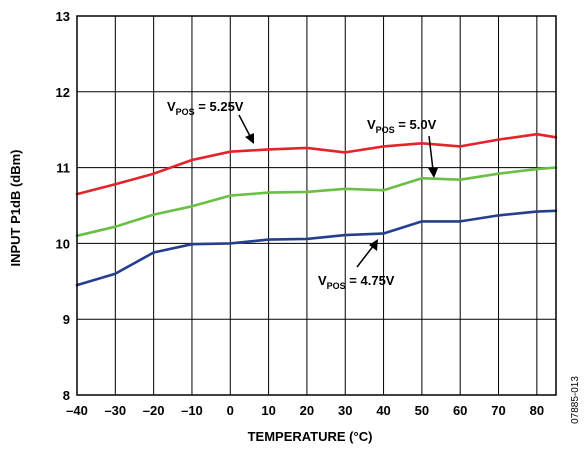 This screenshot has height=454, width=587. I want to click on y-tick-label: 12, so click(63, 92).